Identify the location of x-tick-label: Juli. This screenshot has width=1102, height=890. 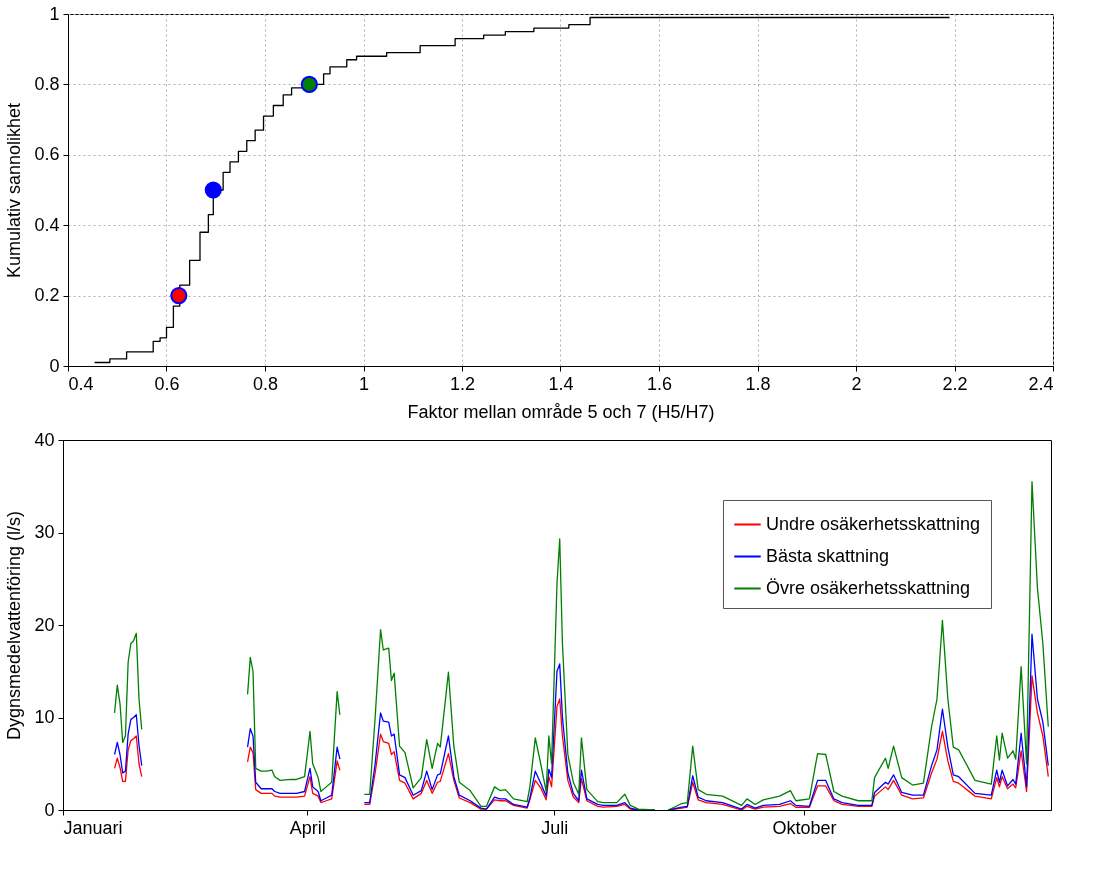
(555, 827).